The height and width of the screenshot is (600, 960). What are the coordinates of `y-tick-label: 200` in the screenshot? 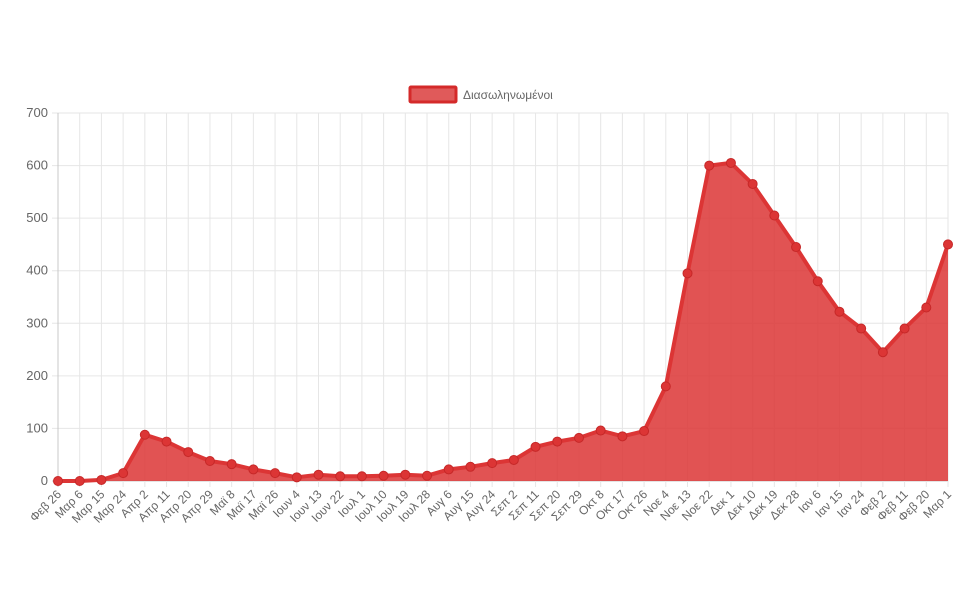 It's located at (37, 375).